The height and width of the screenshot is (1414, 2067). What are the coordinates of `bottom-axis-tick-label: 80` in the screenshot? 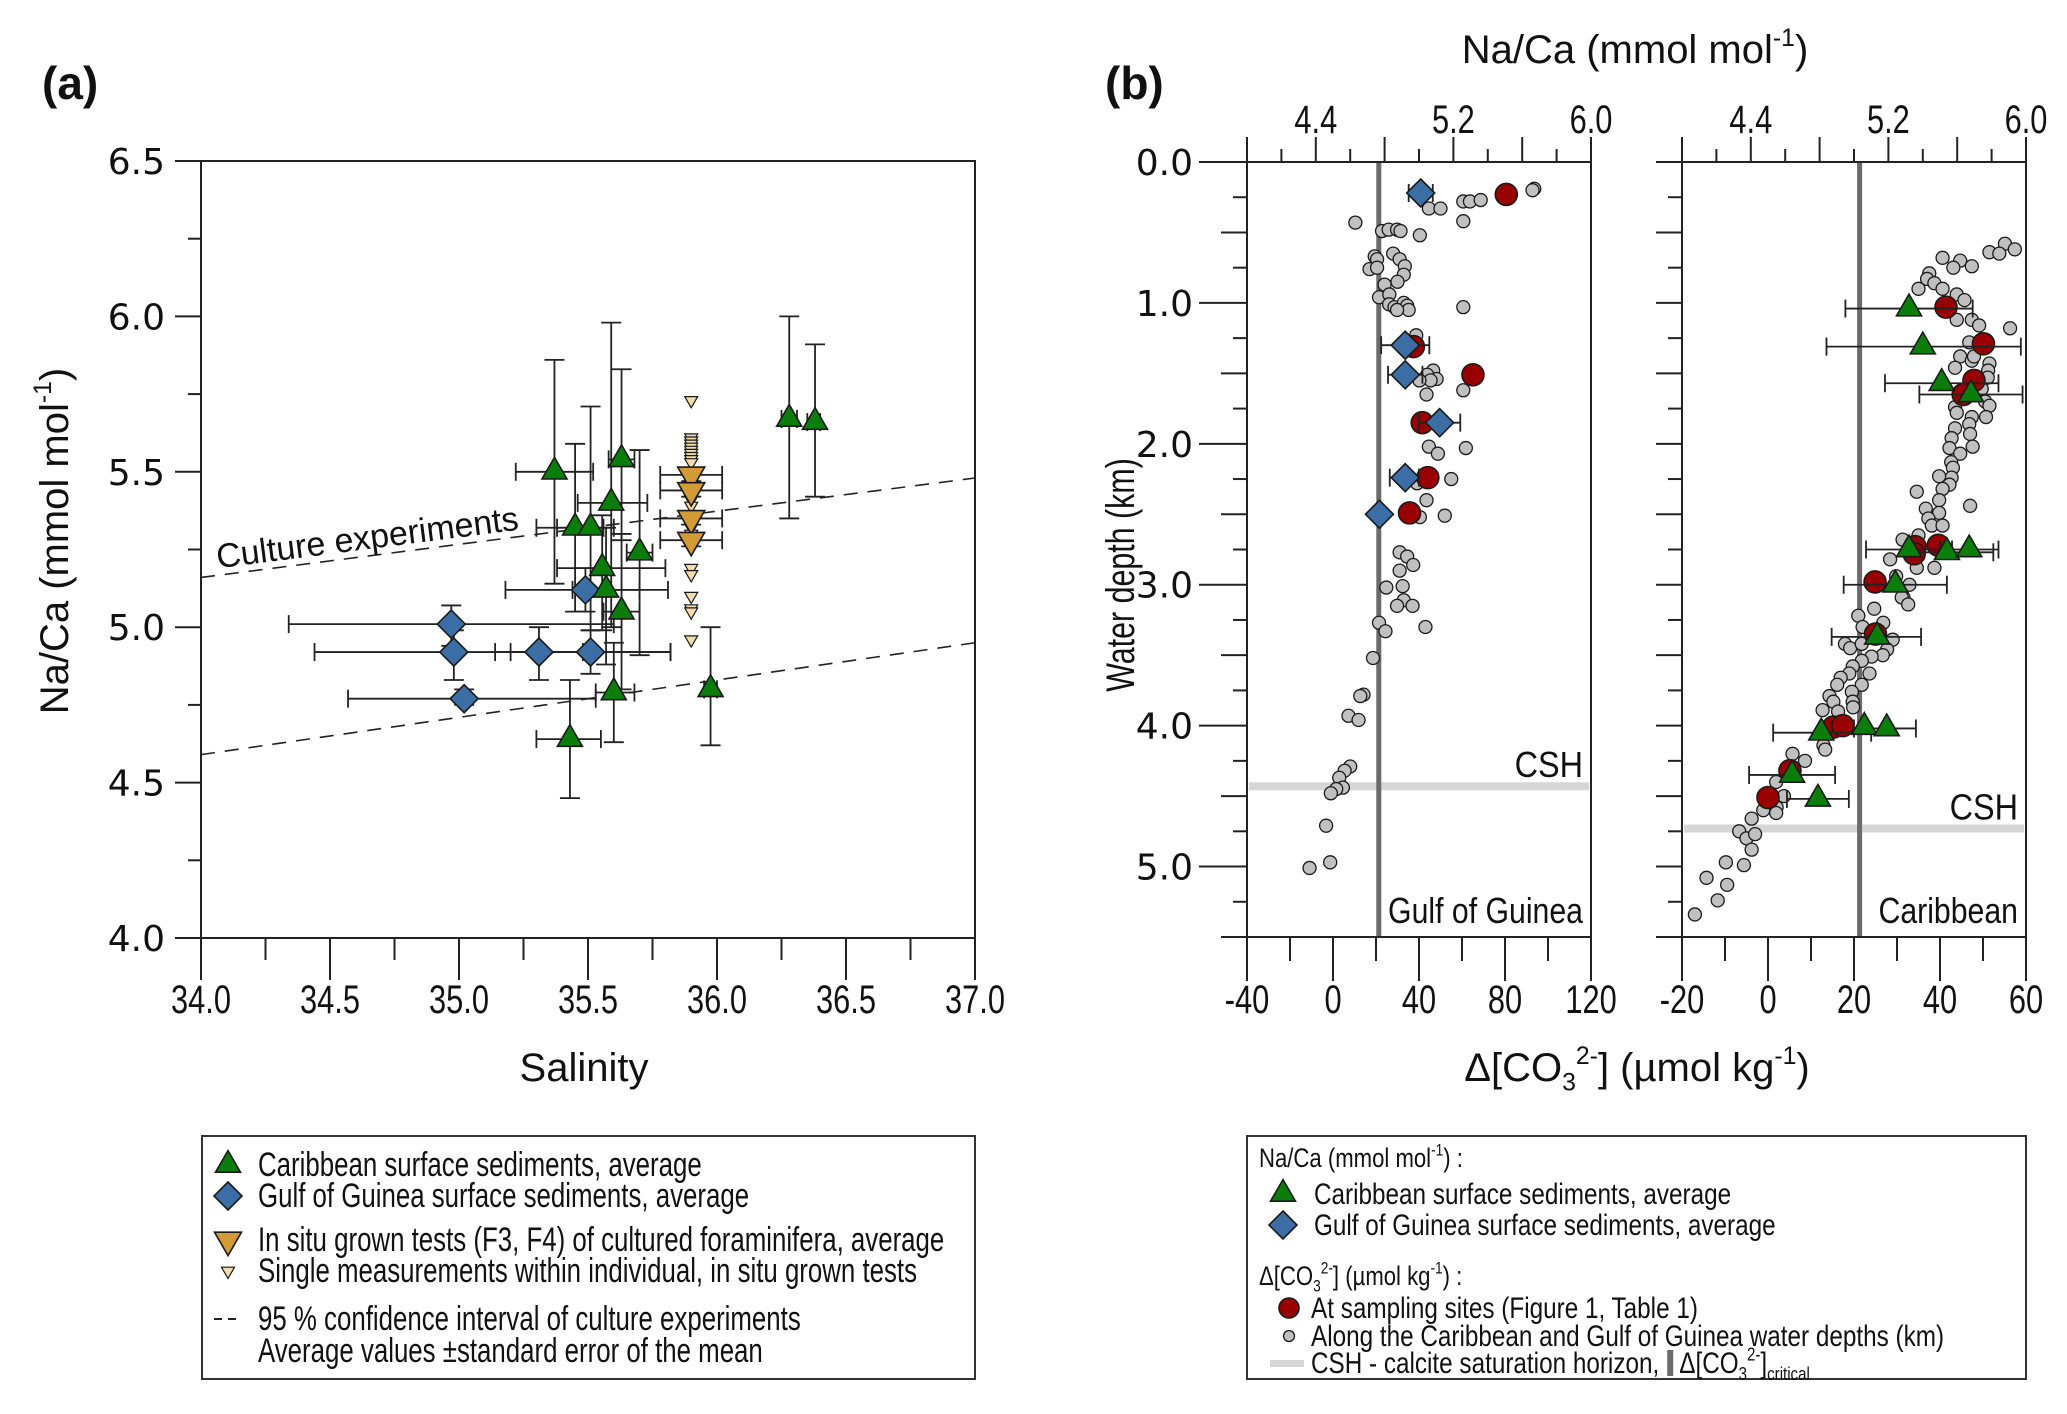 It's located at (1505, 999).